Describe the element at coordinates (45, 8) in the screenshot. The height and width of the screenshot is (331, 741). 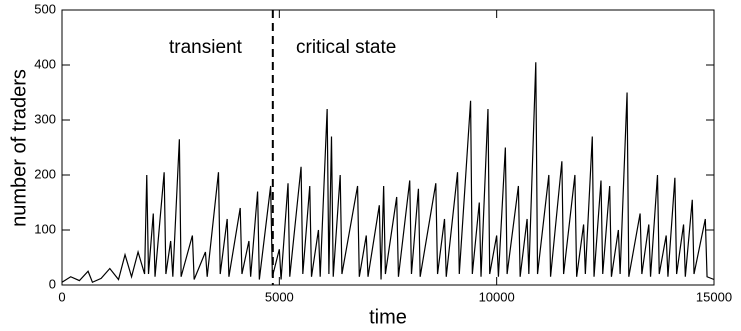
I see `y-tick-label: 500` at that location.